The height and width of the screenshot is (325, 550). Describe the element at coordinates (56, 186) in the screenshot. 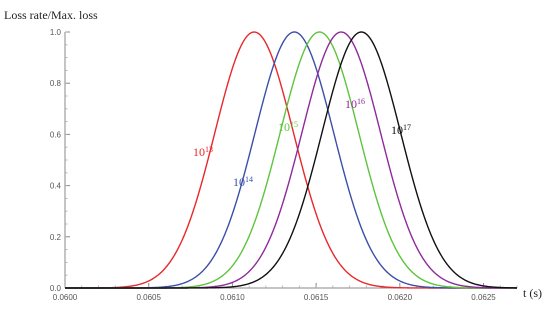

I see `y-tick-label: 0.4` at that location.